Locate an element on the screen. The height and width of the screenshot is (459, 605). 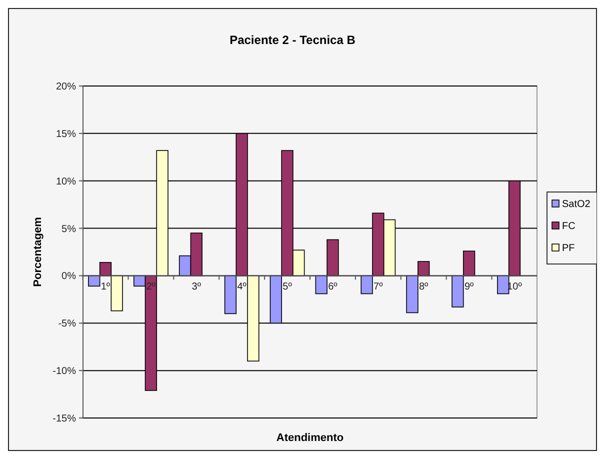
chart-title: Paciente 2 - Tecnica B is located at coordinates (293, 40).